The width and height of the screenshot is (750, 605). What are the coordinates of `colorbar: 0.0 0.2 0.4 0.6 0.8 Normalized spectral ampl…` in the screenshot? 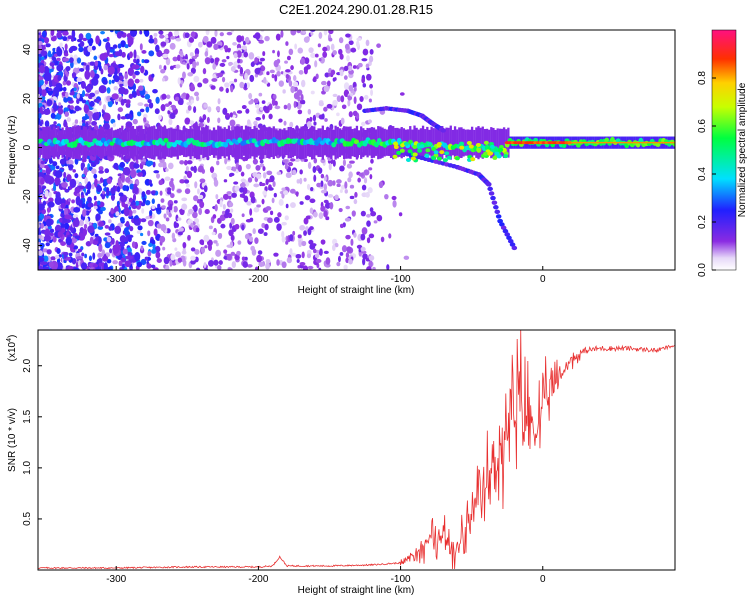 It's located at (722, 153).